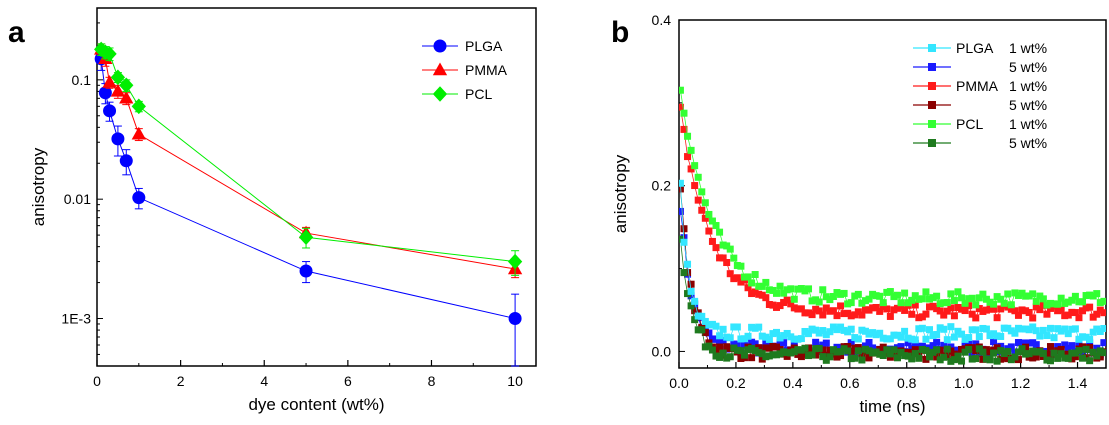 Image resolution: width=1109 pixels, height=425 pixels. What do you see at coordinates (662, 186) in the screenshot?
I see `y-tick-label-b: 0.2` at bounding box center [662, 186].